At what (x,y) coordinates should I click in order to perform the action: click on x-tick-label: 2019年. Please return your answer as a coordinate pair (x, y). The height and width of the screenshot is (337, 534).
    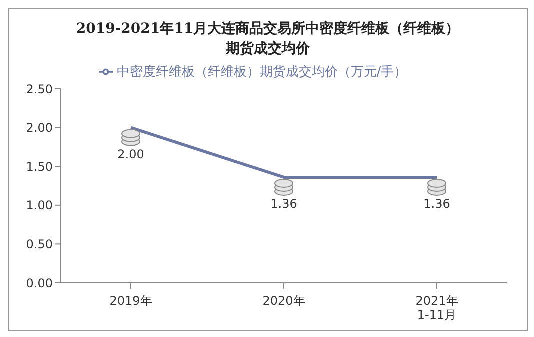
    Looking at the image, I should click on (131, 301).